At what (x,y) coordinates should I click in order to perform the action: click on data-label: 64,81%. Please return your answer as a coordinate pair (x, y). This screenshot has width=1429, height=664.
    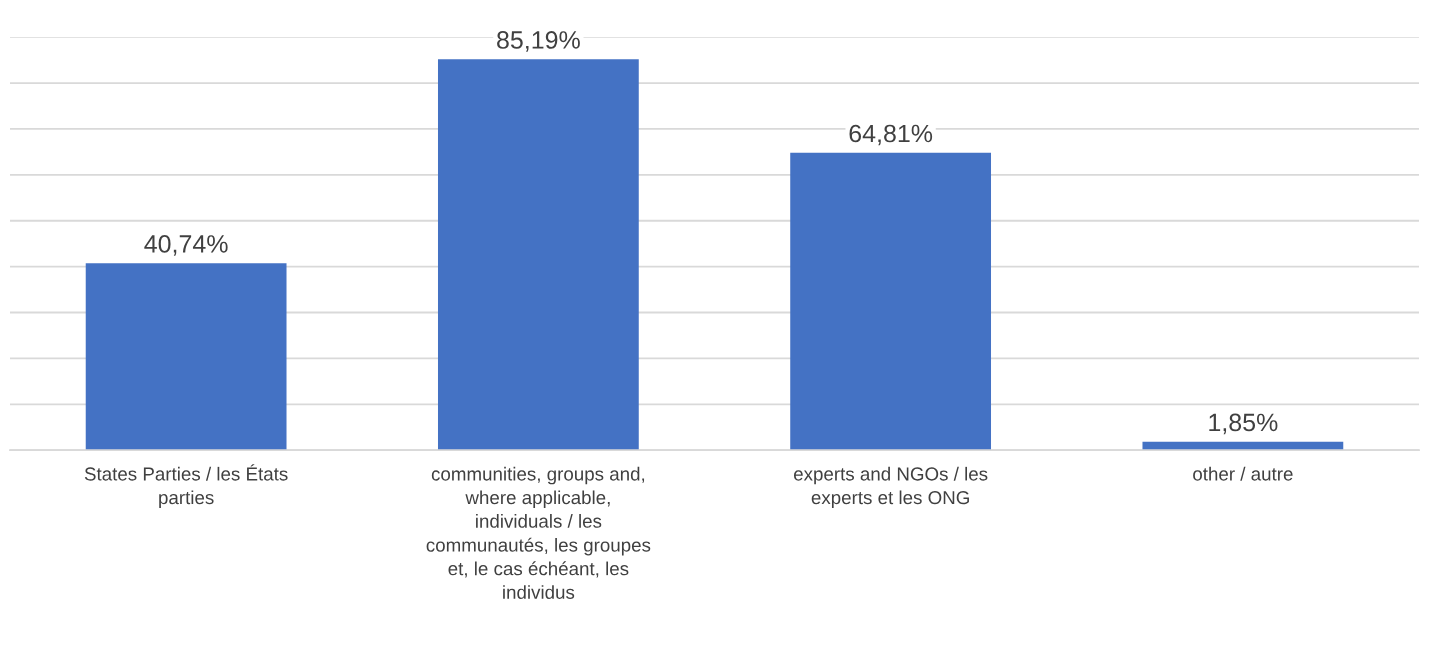
    Looking at the image, I should click on (891, 135).